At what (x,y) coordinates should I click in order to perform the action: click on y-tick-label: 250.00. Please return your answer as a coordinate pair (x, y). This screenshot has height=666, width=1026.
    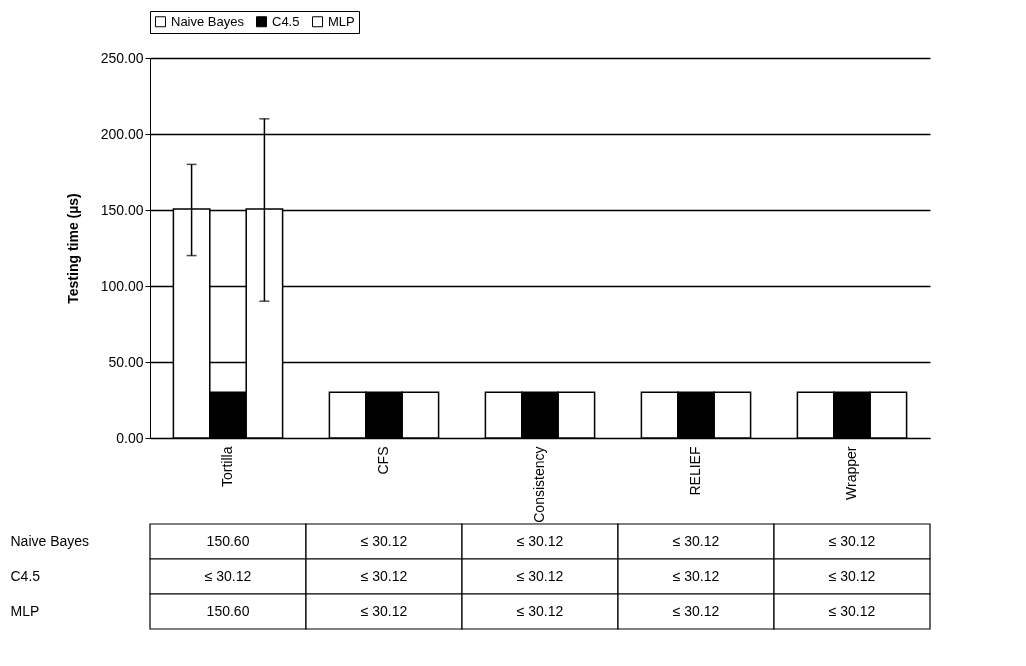
    Looking at the image, I should click on (122, 57).